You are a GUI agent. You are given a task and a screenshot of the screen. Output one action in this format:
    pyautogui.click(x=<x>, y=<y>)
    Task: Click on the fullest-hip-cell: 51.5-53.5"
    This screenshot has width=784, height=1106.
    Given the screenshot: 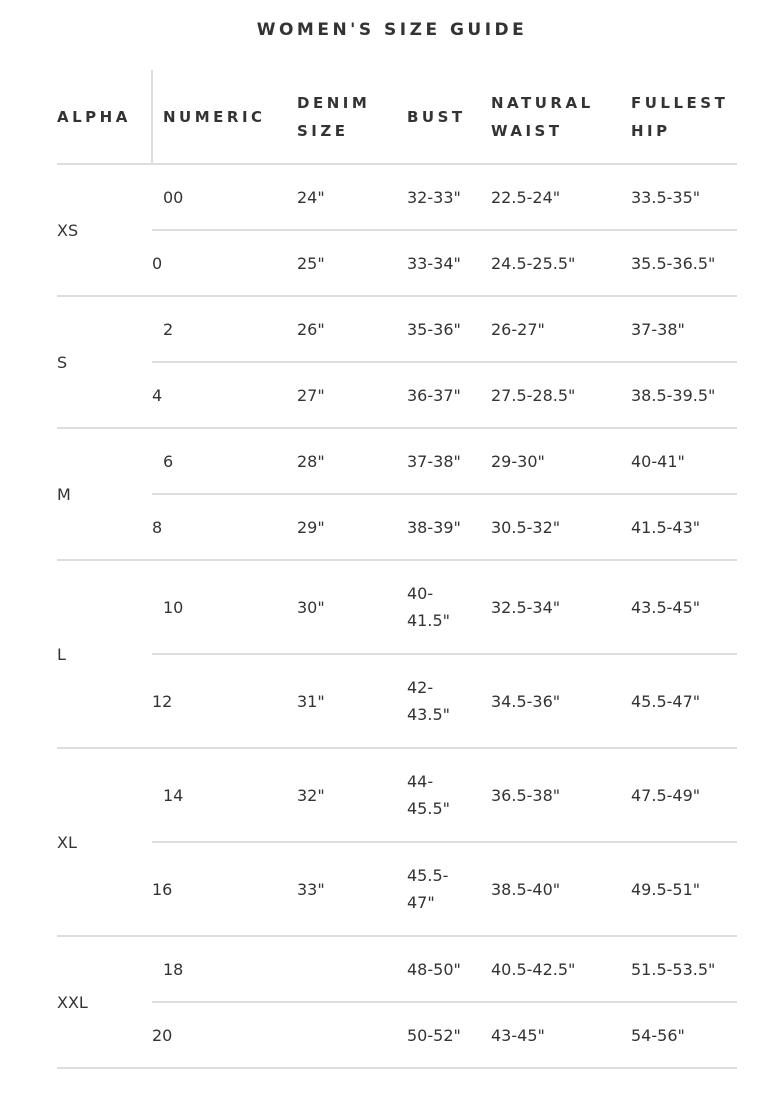 What is the action you would take?
    pyautogui.click(x=684, y=969)
    